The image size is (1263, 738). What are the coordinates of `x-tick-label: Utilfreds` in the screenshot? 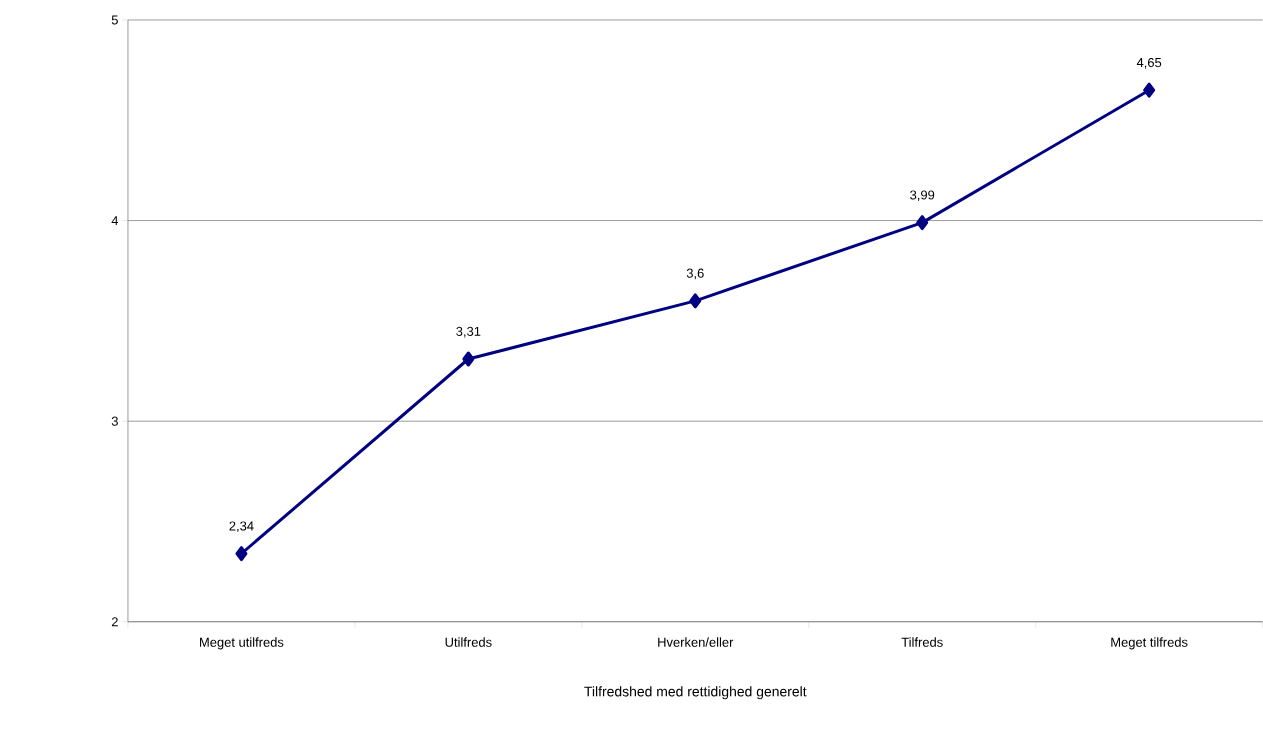 It's located at (468, 642).